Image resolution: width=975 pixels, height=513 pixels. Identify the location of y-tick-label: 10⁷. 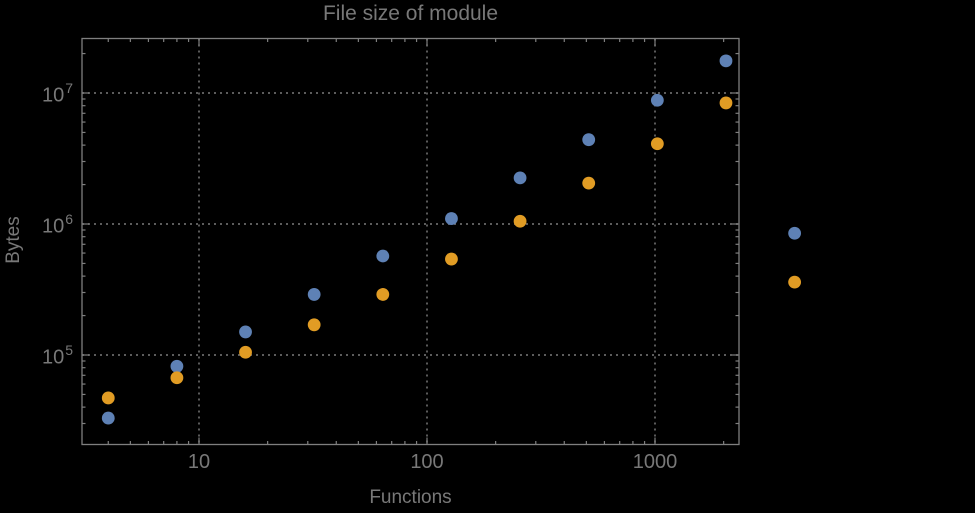
(57, 93).